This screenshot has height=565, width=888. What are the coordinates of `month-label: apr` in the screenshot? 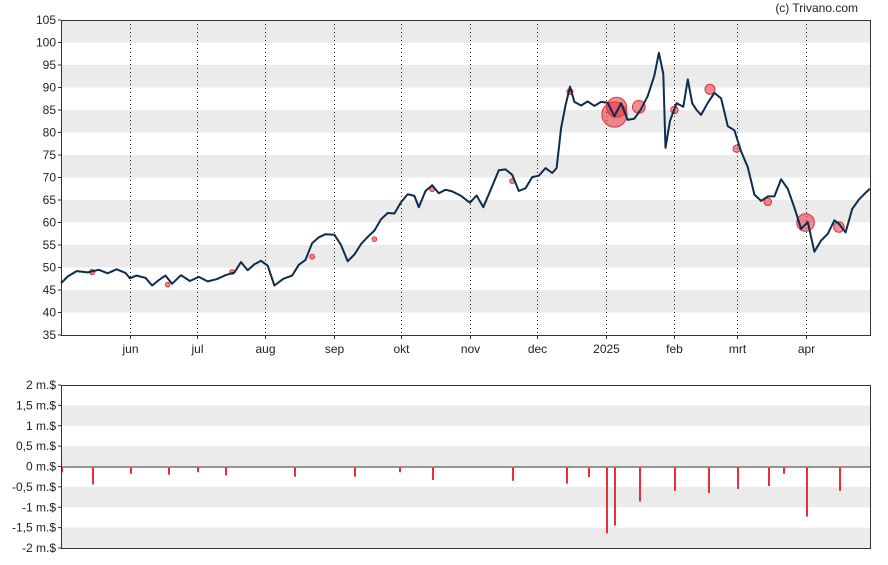 It's located at (806, 349).